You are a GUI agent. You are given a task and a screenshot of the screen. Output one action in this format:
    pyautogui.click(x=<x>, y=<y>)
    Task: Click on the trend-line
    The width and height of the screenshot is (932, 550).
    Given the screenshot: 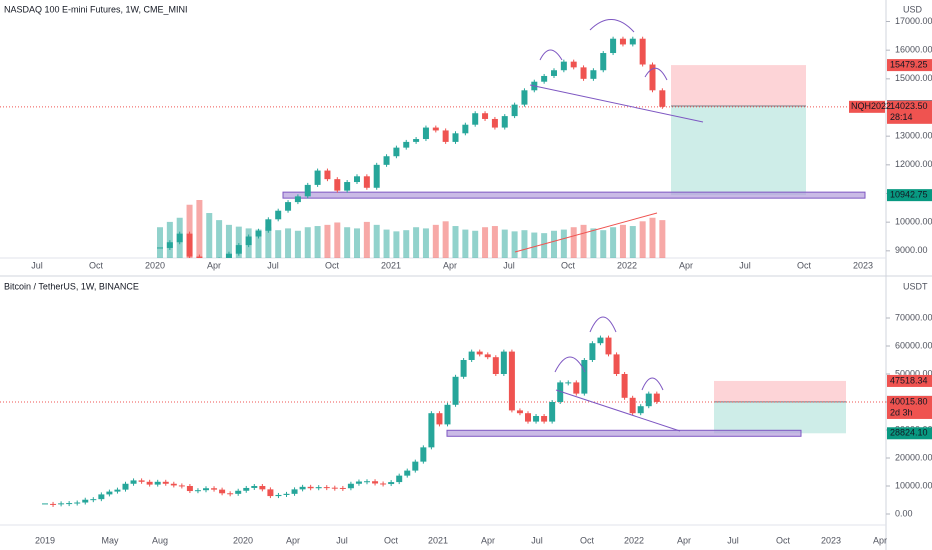 What is the action you would take?
    pyautogui.click(x=616, y=103)
    